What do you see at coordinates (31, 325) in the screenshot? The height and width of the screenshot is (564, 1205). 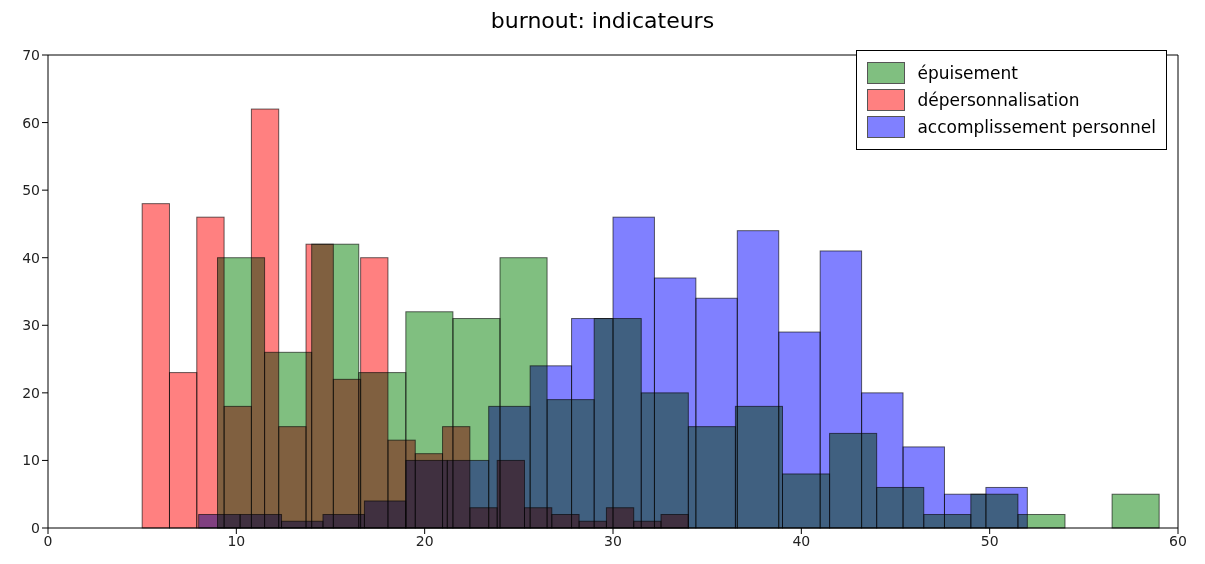 I see `y-tick-label: 30` at bounding box center [31, 325].